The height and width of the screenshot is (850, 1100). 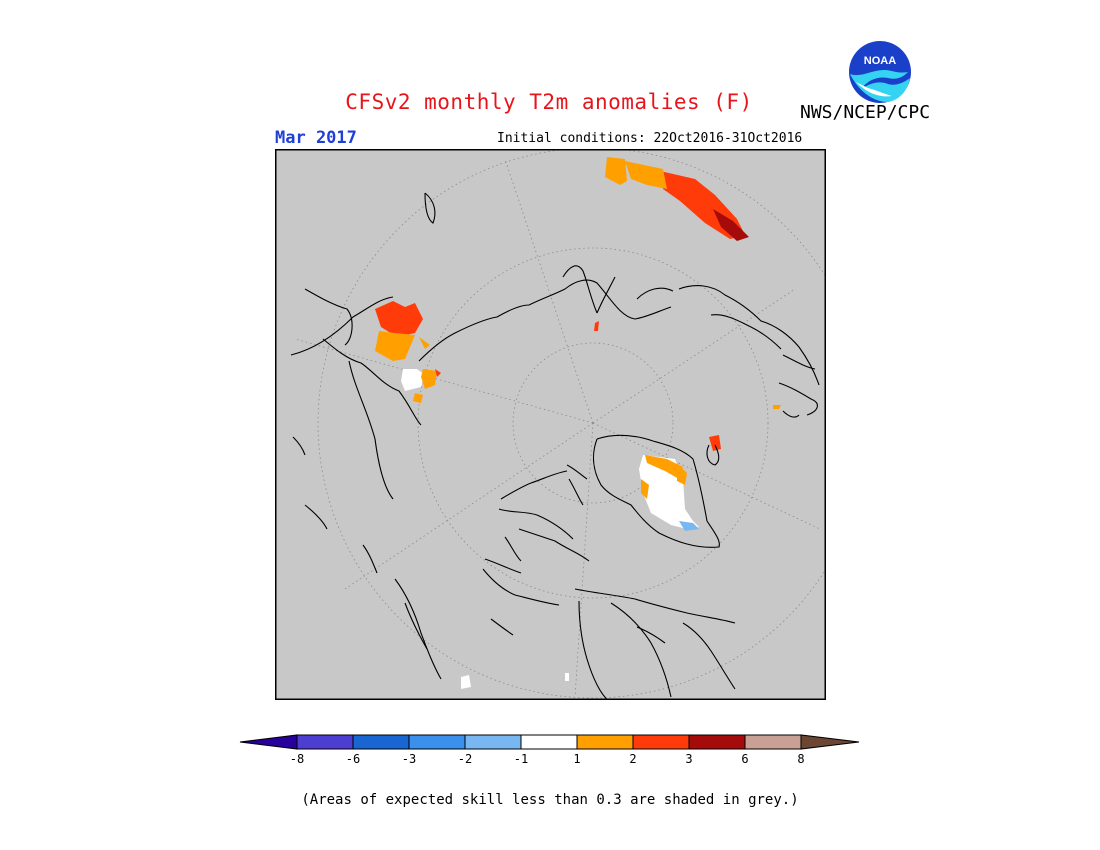 I want to click on legend-tick: 3, so click(x=689, y=759).